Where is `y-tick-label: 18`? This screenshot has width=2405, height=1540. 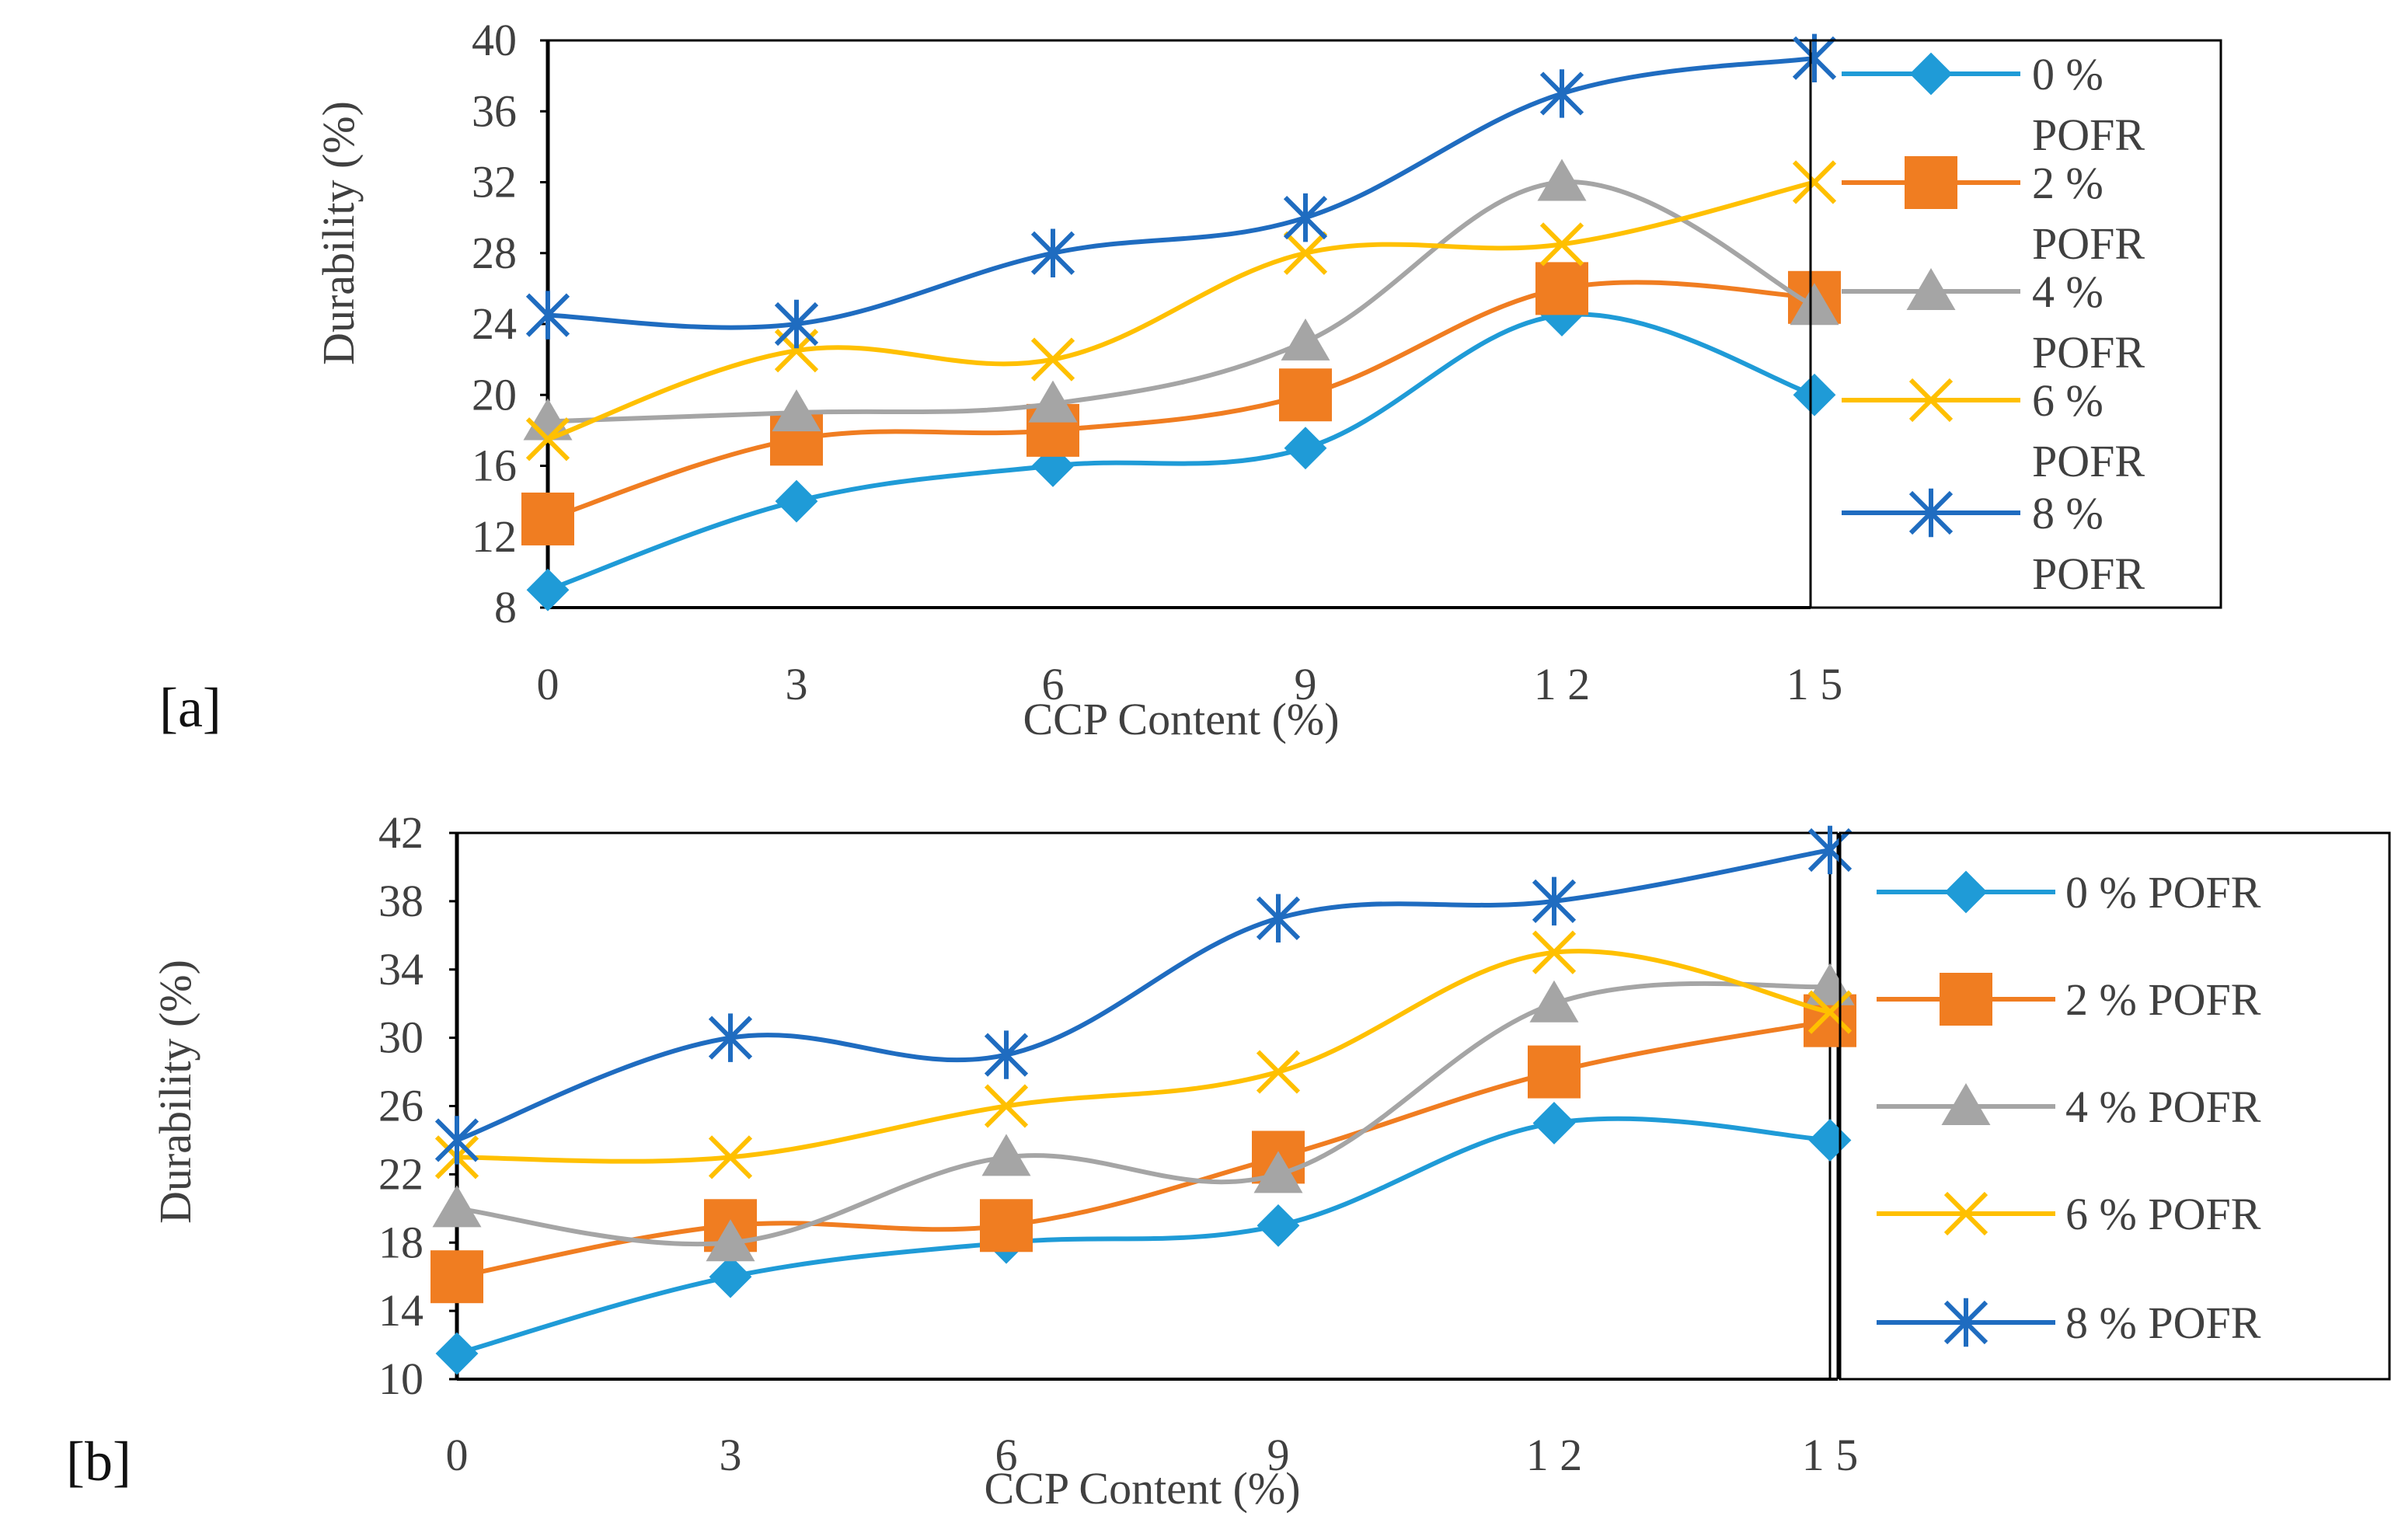 y-tick-label: 18 is located at coordinates (400, 1242).